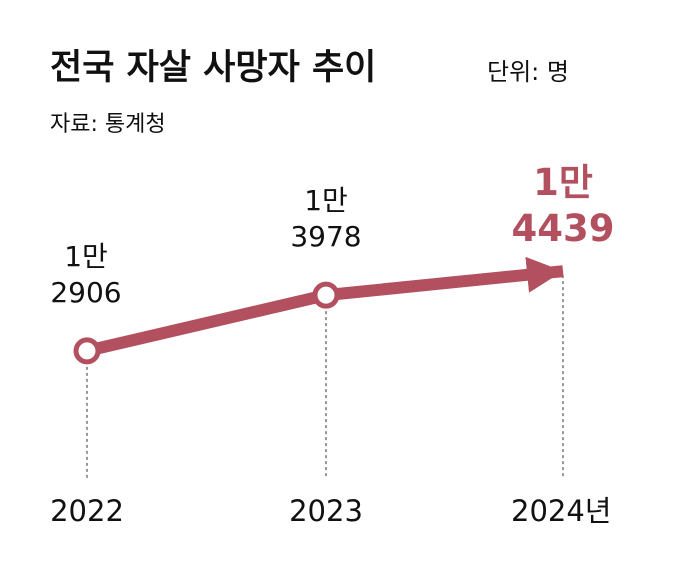  What do you see at coordinates (325, 236) in the screenshot?
I see `data-label: 3978` at bounding box center [325, 236].